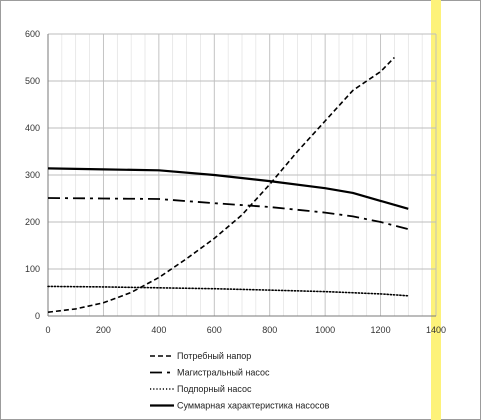 This screenshot has height=420, width=481. I want to click on y-tick-label: 500, so click(32, 81).